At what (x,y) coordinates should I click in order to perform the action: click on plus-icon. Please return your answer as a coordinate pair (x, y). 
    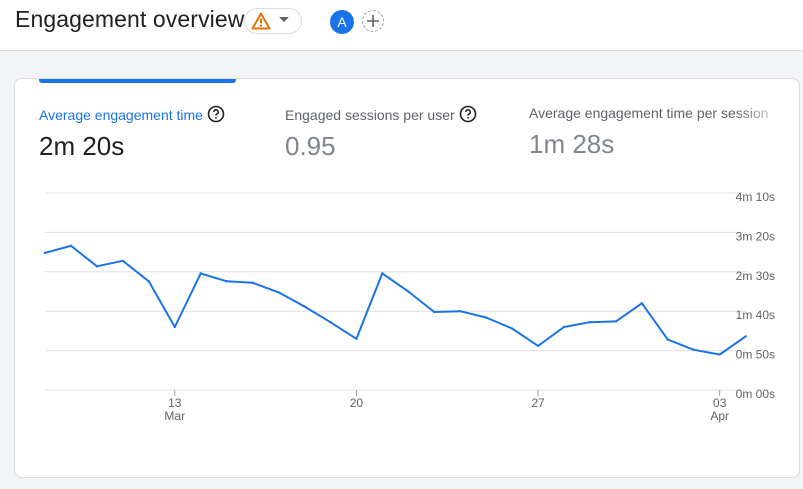
    Looking at the image, I should click on (373, 21).